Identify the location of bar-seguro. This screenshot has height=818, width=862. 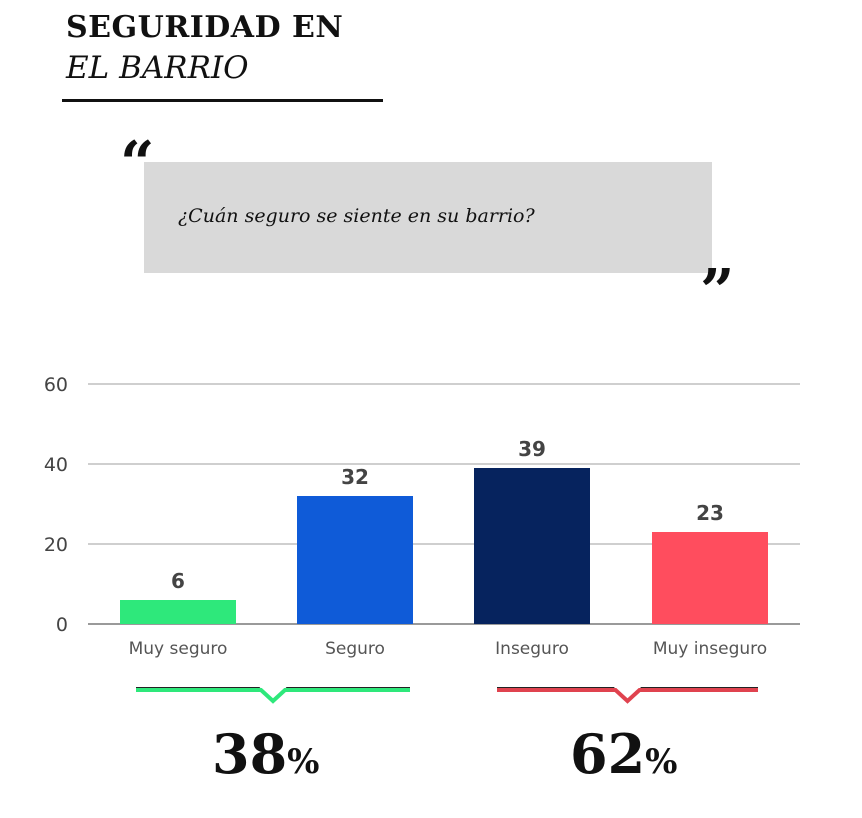
(355, 560).